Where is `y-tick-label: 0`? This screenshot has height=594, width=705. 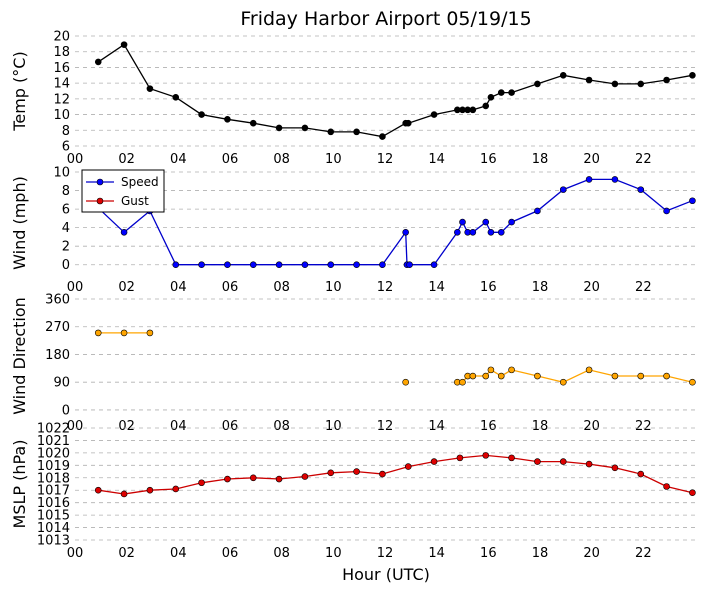 y-tick-label: 0 is located at coordinates (66, 265).